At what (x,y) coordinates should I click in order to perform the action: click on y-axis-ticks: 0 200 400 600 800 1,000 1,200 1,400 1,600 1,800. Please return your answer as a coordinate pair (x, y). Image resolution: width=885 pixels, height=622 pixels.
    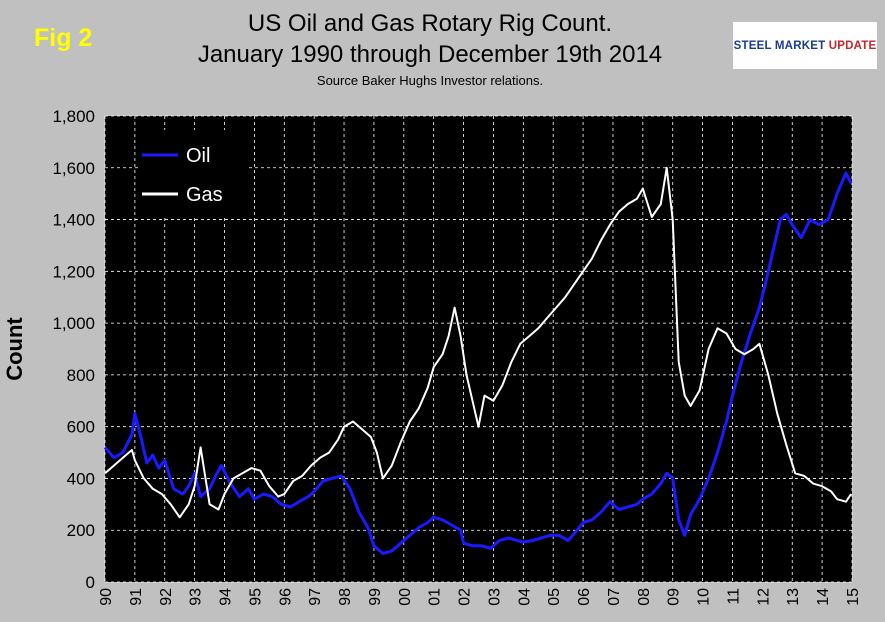
    Looking at the image, I should click on (73, 349).